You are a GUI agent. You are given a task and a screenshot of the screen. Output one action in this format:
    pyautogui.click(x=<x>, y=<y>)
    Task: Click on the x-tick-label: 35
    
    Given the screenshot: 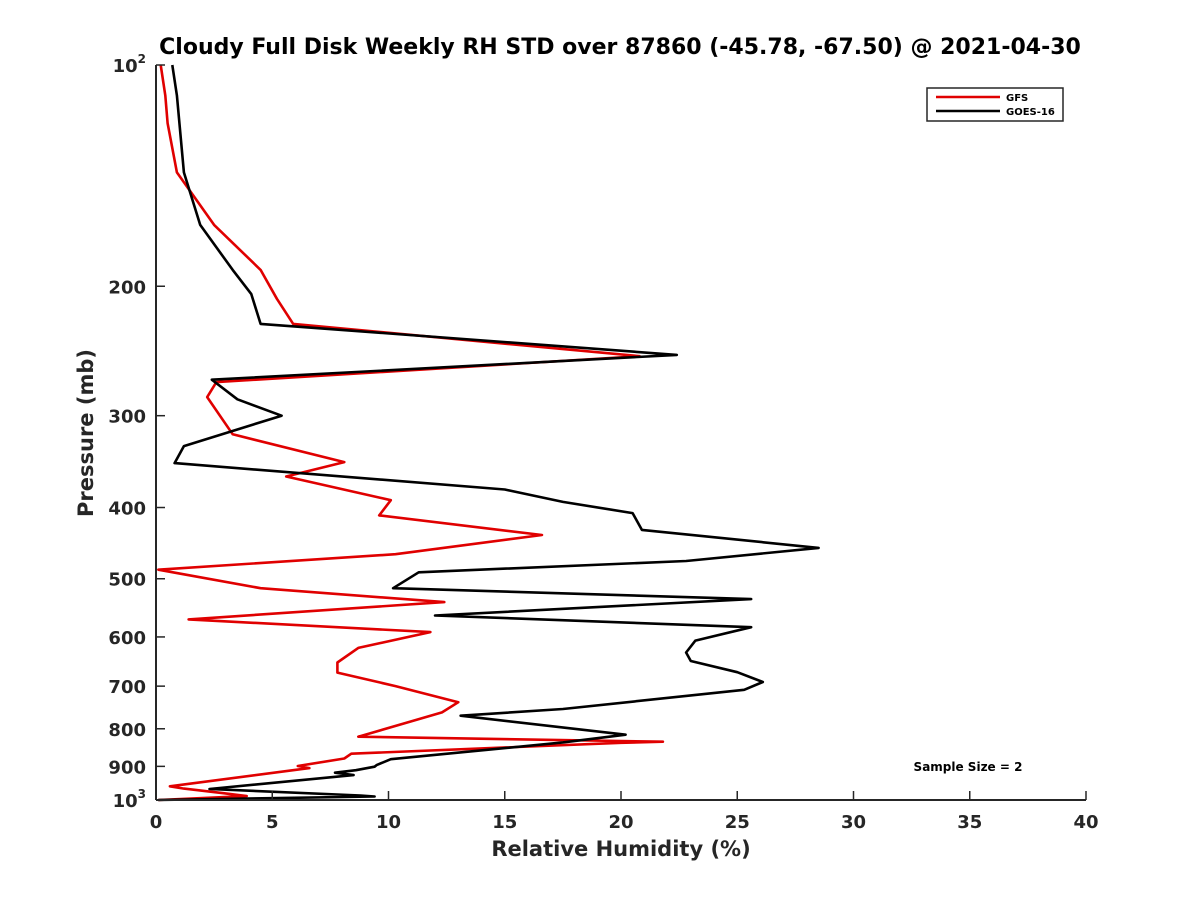 What is the action you would take?
    pyautogui.click(x=969, y=822)
    